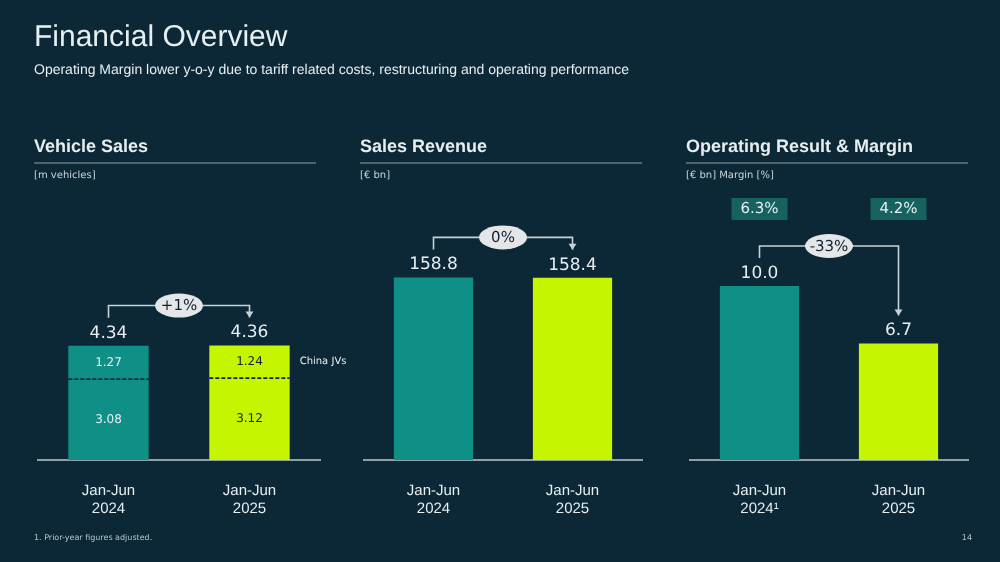  What do you see at coordinates (827, 150) in the screenshot?
I see `chart-title: Operating Result & Margin` at bounding box center [827, 150].